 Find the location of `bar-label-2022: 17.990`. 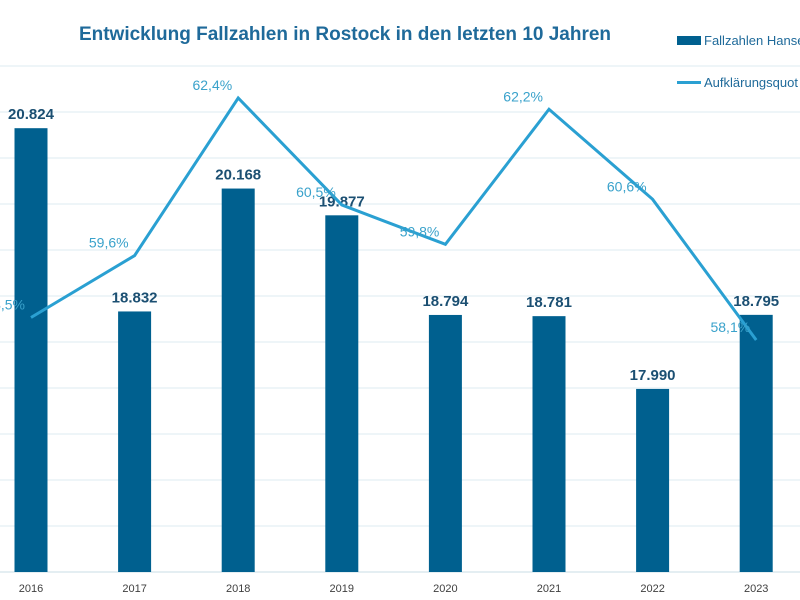

bar-label-2022: 17.990 is located at coordinates (653, 375).